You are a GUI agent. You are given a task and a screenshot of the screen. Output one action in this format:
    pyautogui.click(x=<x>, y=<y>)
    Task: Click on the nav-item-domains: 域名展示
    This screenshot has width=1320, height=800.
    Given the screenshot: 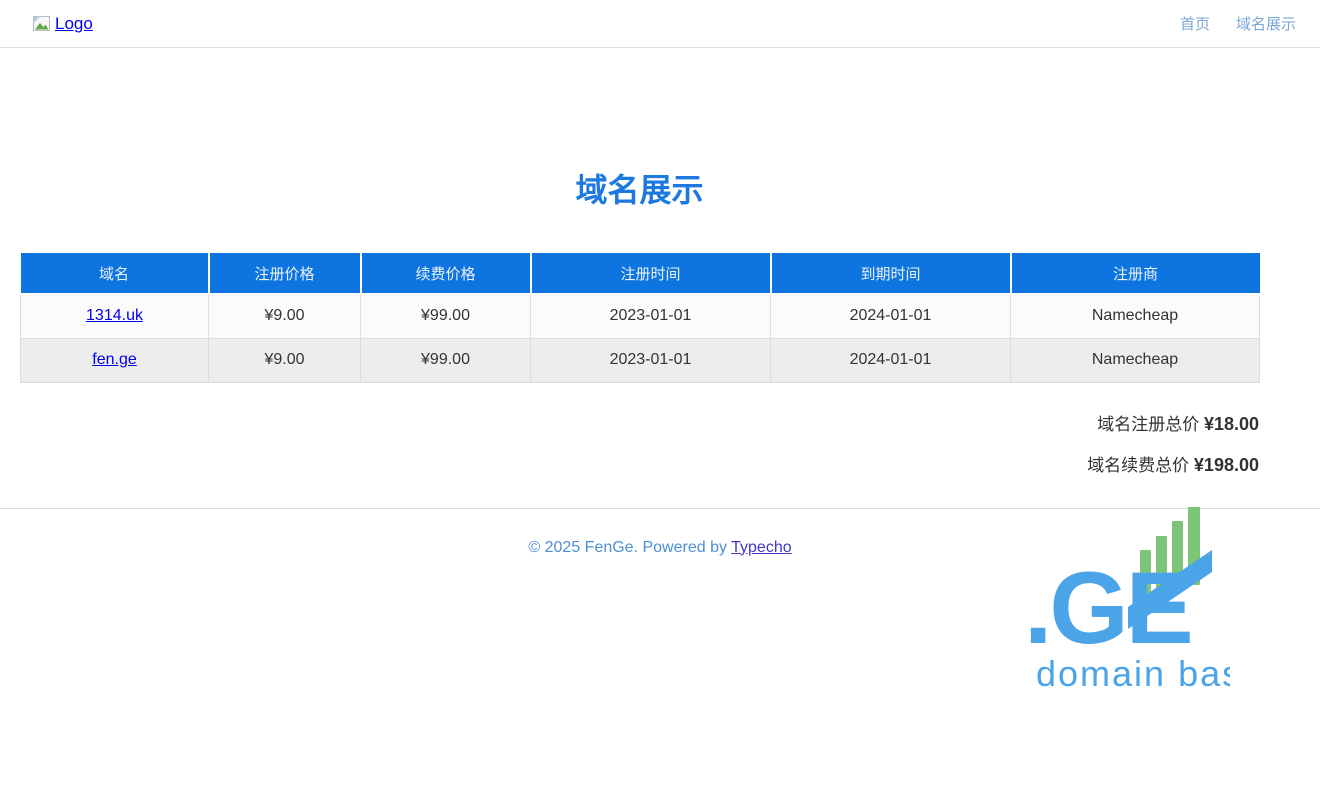 What is the action you would take?
    pyautogui.click(x=1265, y=24)
    